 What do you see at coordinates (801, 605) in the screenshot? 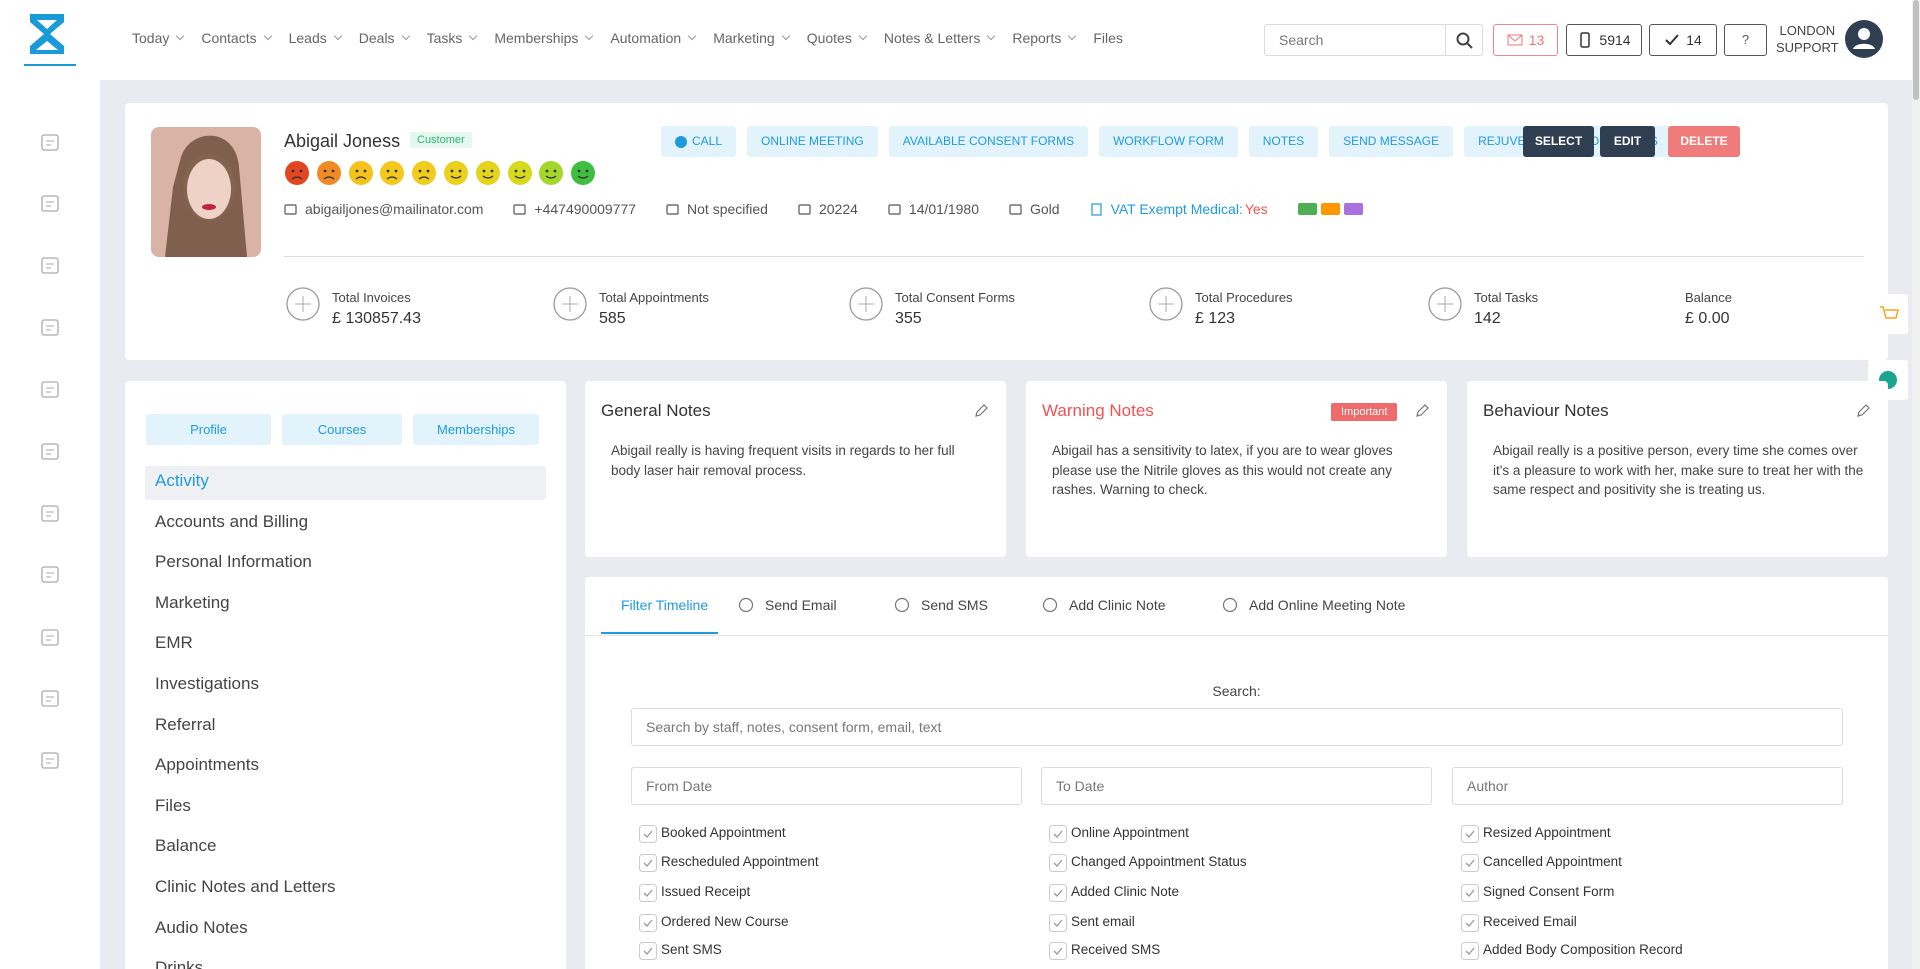
I see `timeline-tab: Send Email` at bounding box center [801, 605].